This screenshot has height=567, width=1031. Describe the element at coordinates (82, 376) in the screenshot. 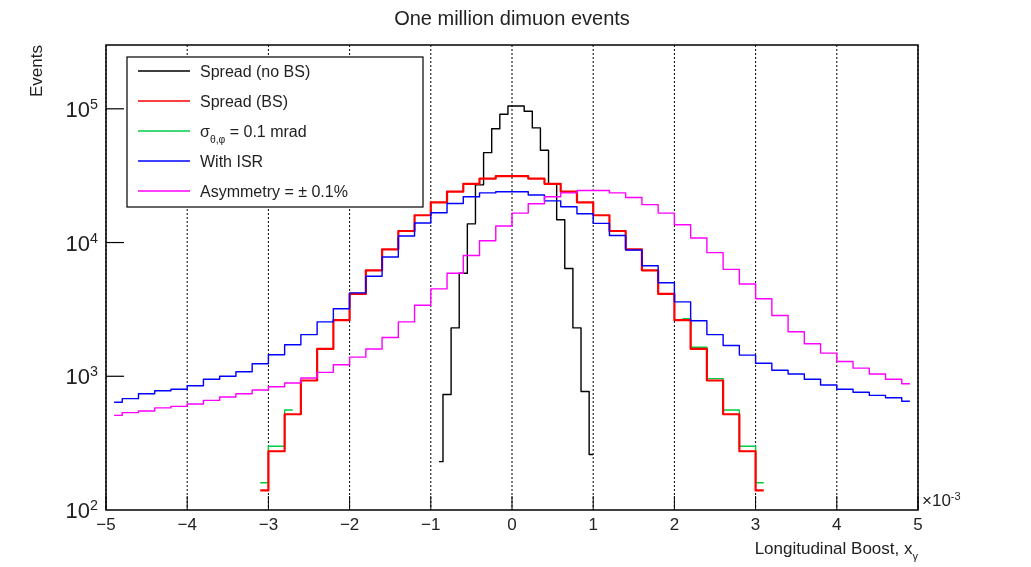

I see `y-tick-label: 10$^{3}$` at that location.